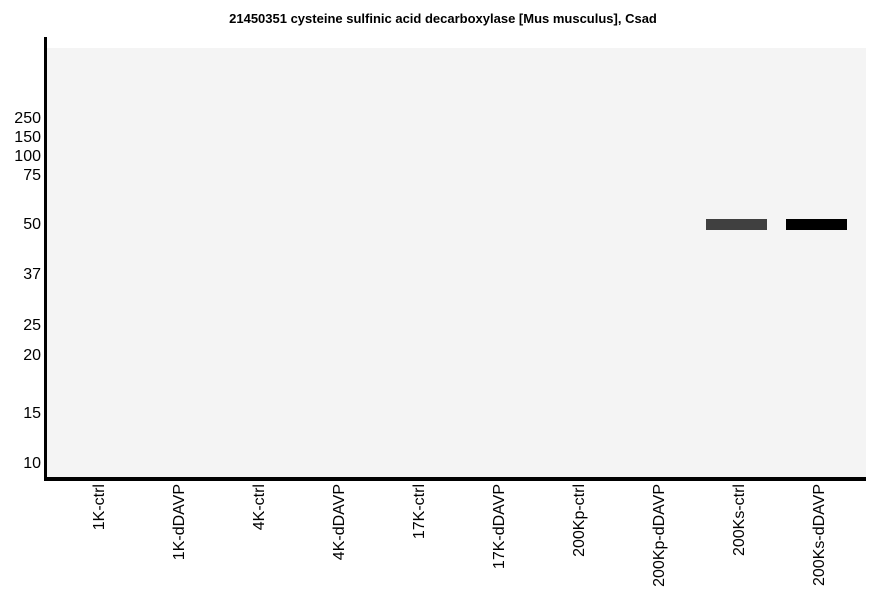  I want to click on y-tick-label-10: 10, so click(32, 463).